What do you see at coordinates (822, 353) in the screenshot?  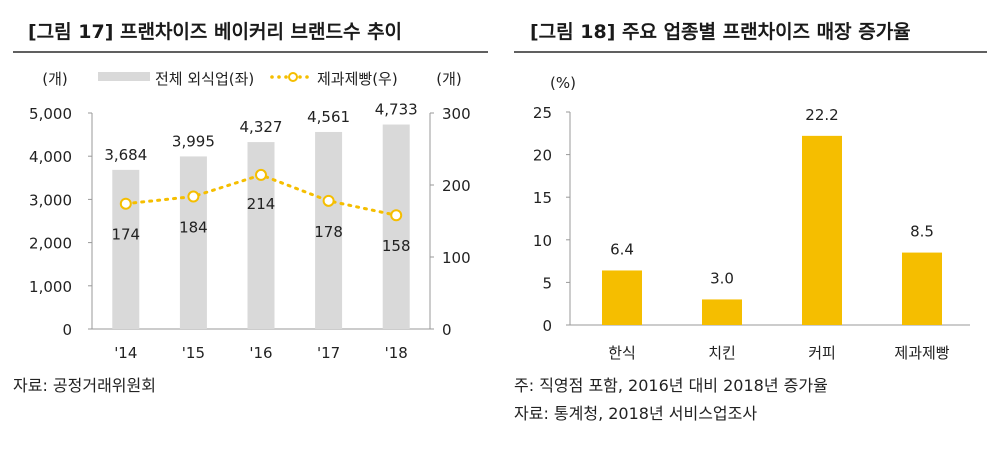 I see `x-tick-label: 커피` at bounding box center [822, 353].